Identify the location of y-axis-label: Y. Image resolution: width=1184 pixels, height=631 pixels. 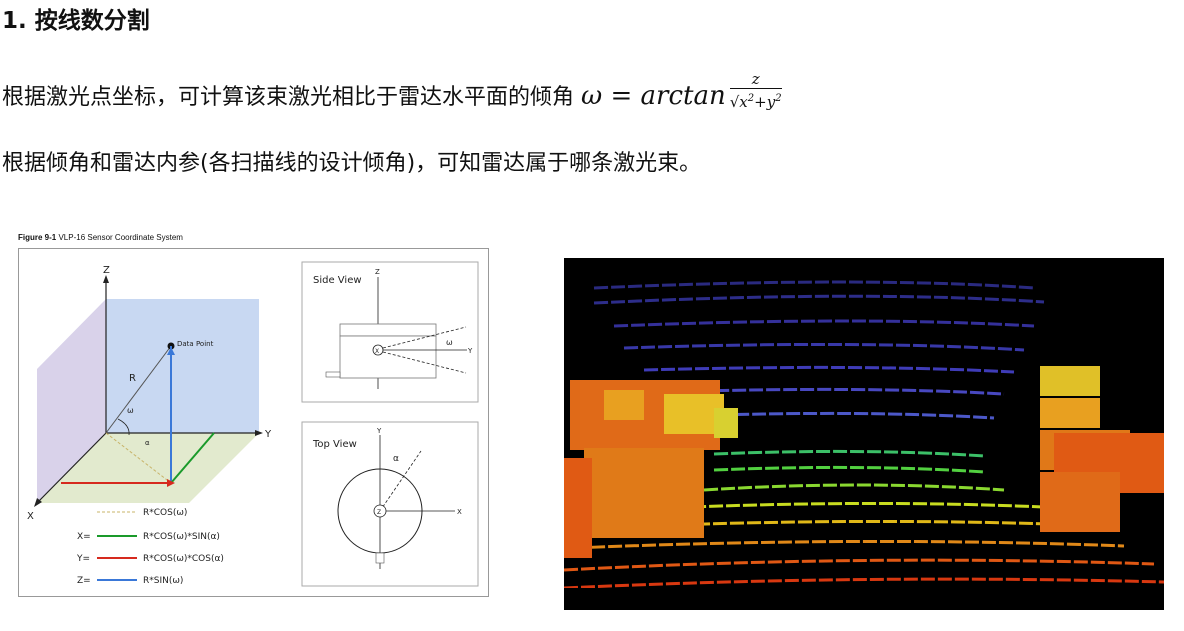
(268, 434).